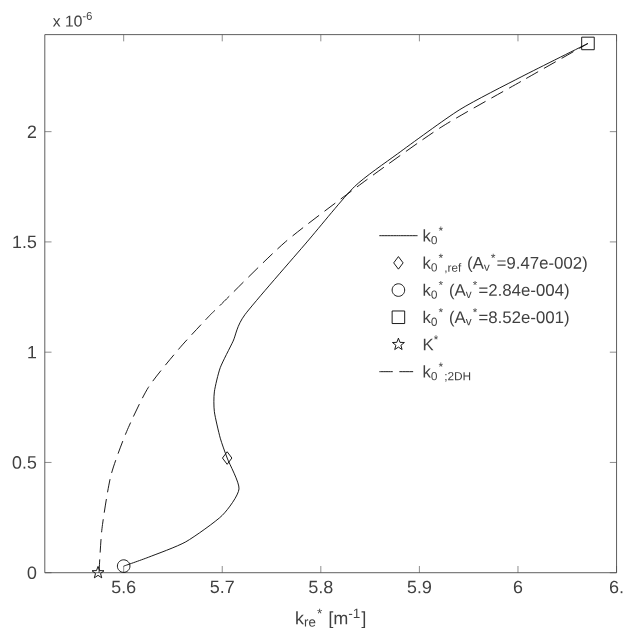 The height and width of the screenshot is (640, 636). What do you see at coordinates (616, 587) in the screenshot?
I see `x-tick-label: 6.` at bounding box center [616, 587].